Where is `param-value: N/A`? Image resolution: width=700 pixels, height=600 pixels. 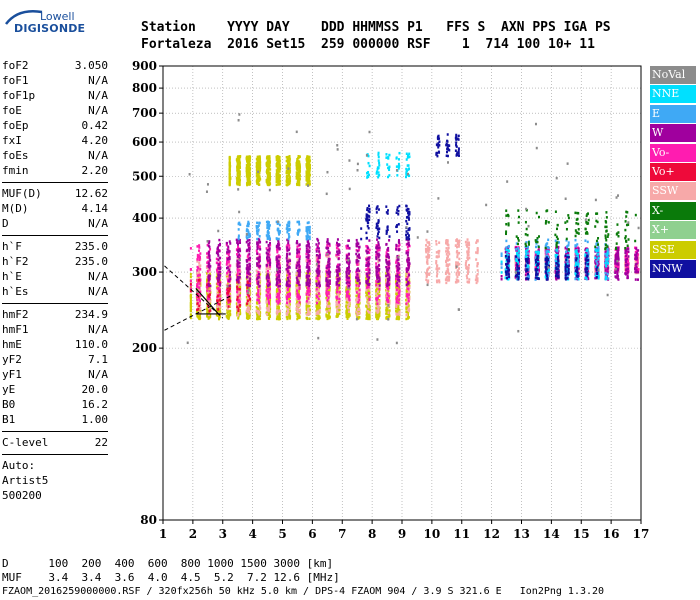 param-value: N/A is located at coordinates (98, 374).